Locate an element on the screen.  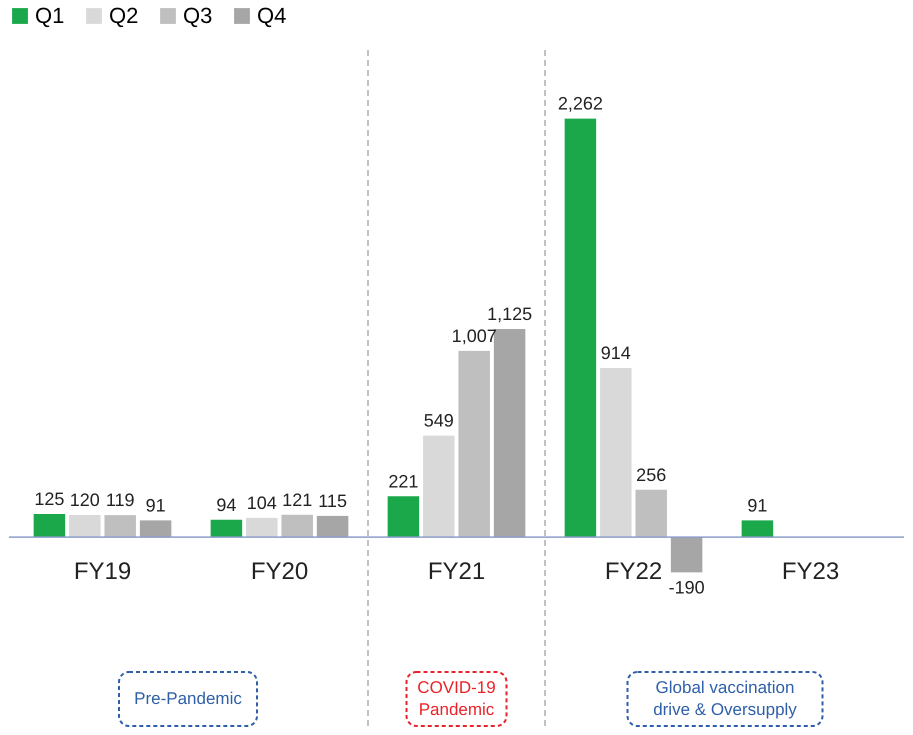
data-label: 125 is located at coordinates (49, 499).